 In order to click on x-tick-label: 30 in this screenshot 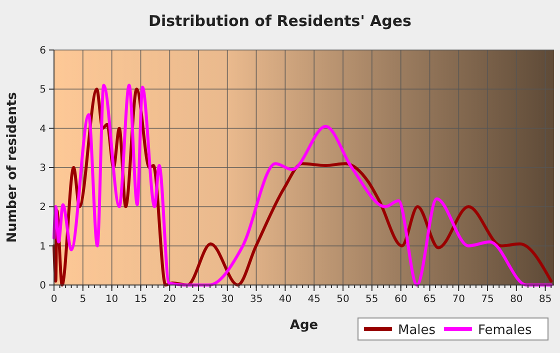, I will do `click(227, 299)`.